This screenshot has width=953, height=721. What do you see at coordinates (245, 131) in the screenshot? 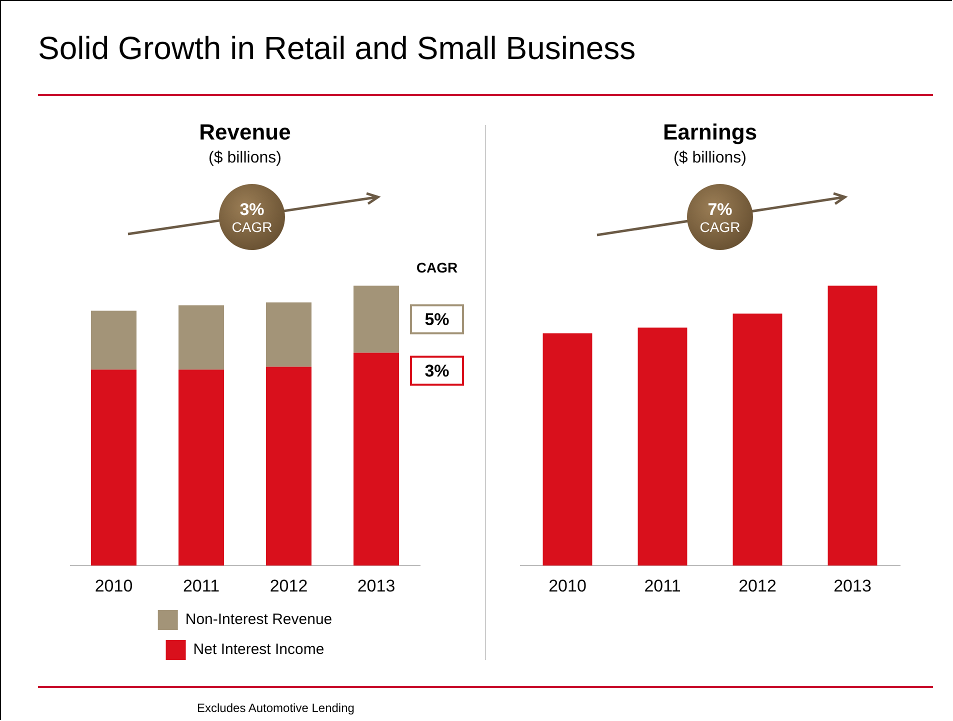
I see `chart-title: Revenue` at bounding box center [245, 131].